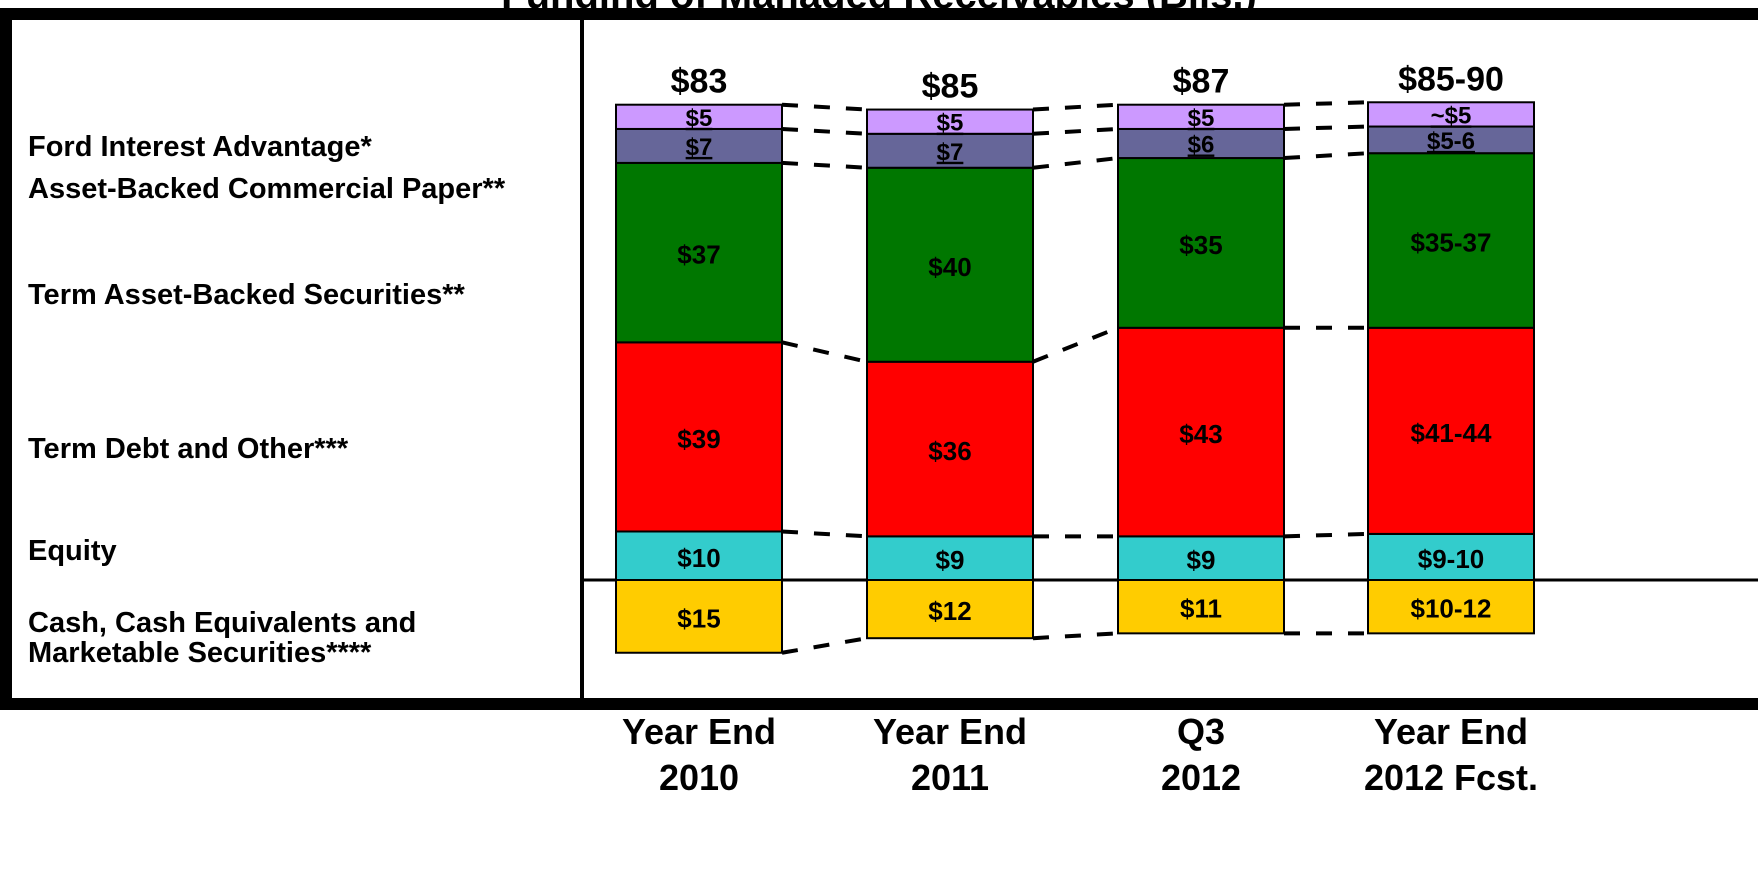 This screenshot has width=1758, height=886. I want to click on total-label: $83, so click(699, 82).